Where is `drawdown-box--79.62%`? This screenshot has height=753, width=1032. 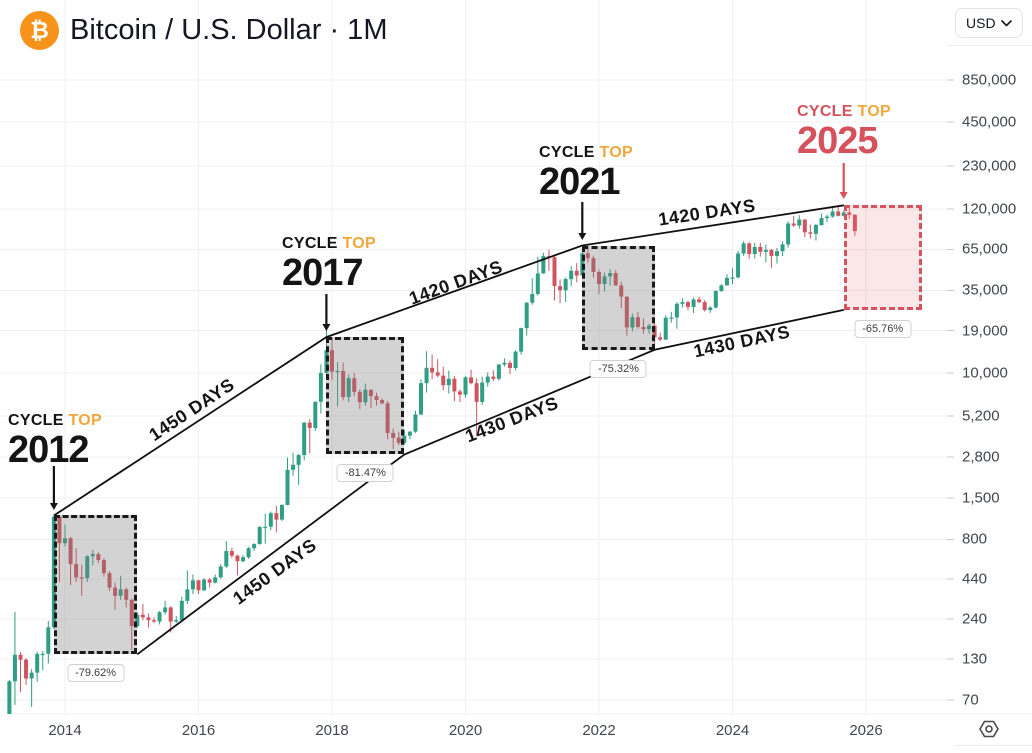 drawdown-box--79.62% is located at coordinates (95, 585).